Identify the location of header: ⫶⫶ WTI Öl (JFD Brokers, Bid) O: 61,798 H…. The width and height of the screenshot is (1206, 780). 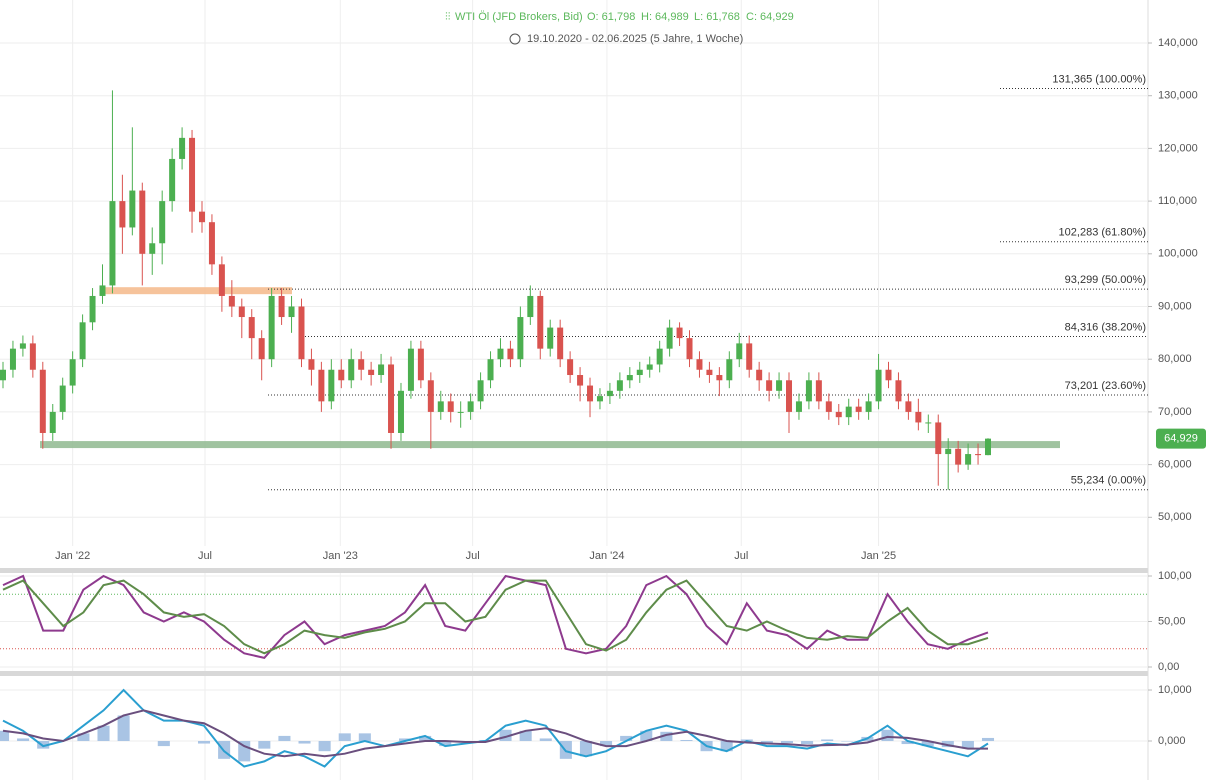
(619, 28).